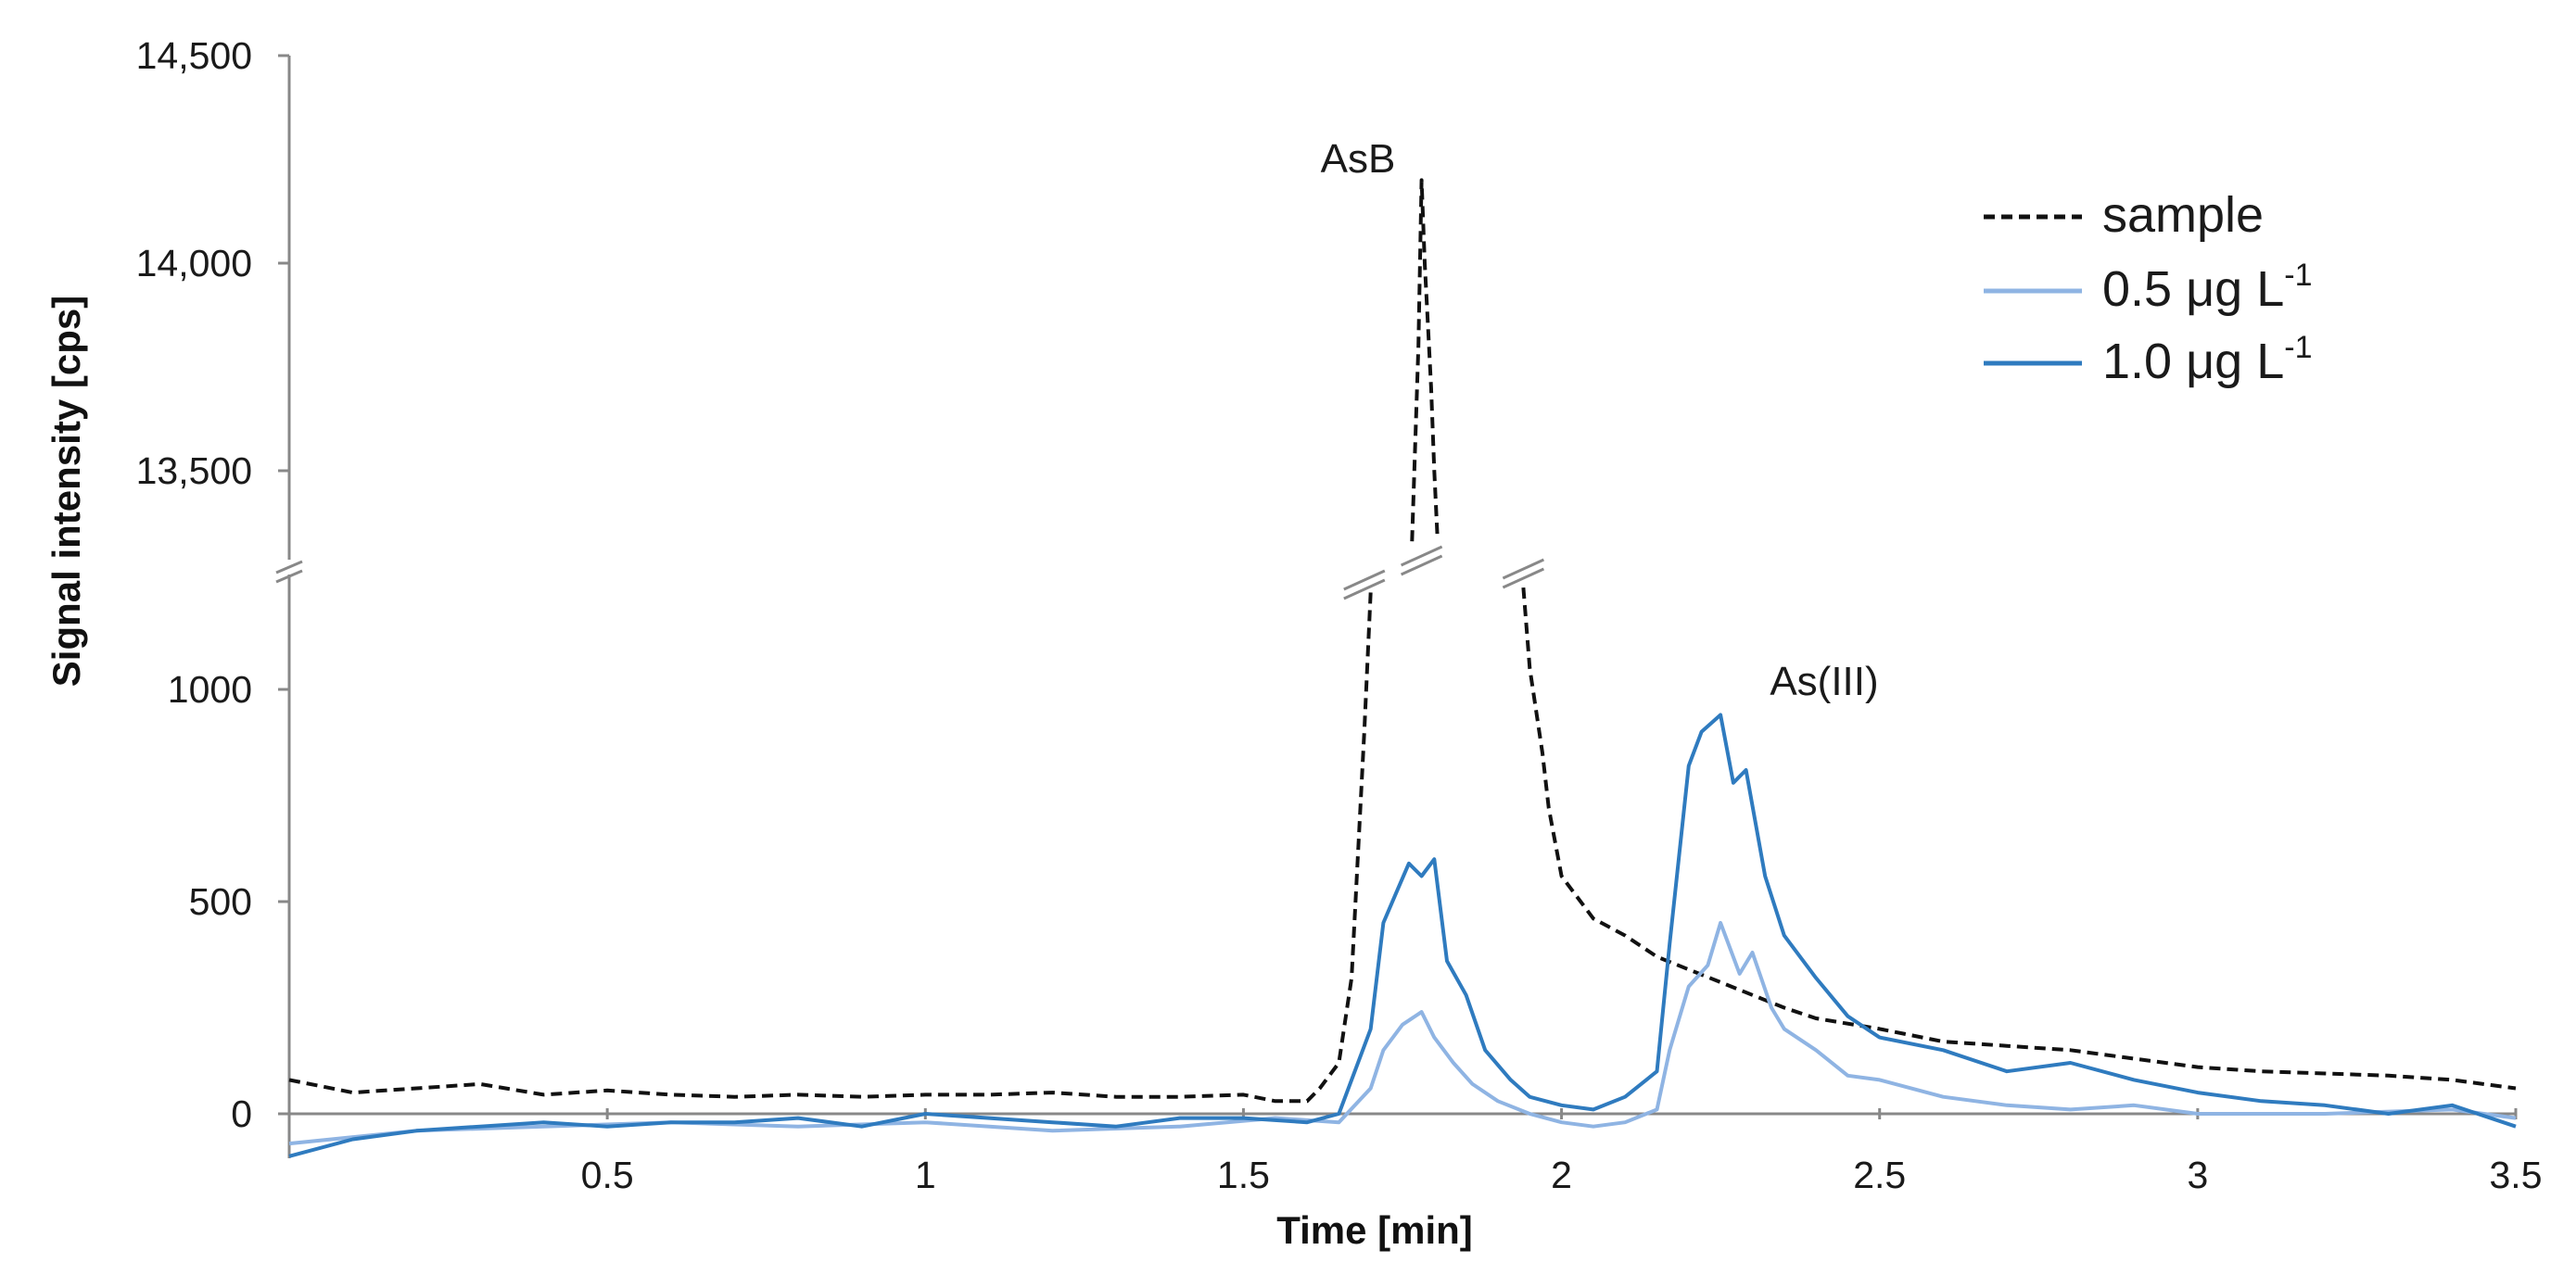  I want to click on legend-label-text: 0.5 μg L, so click(2193, 289).